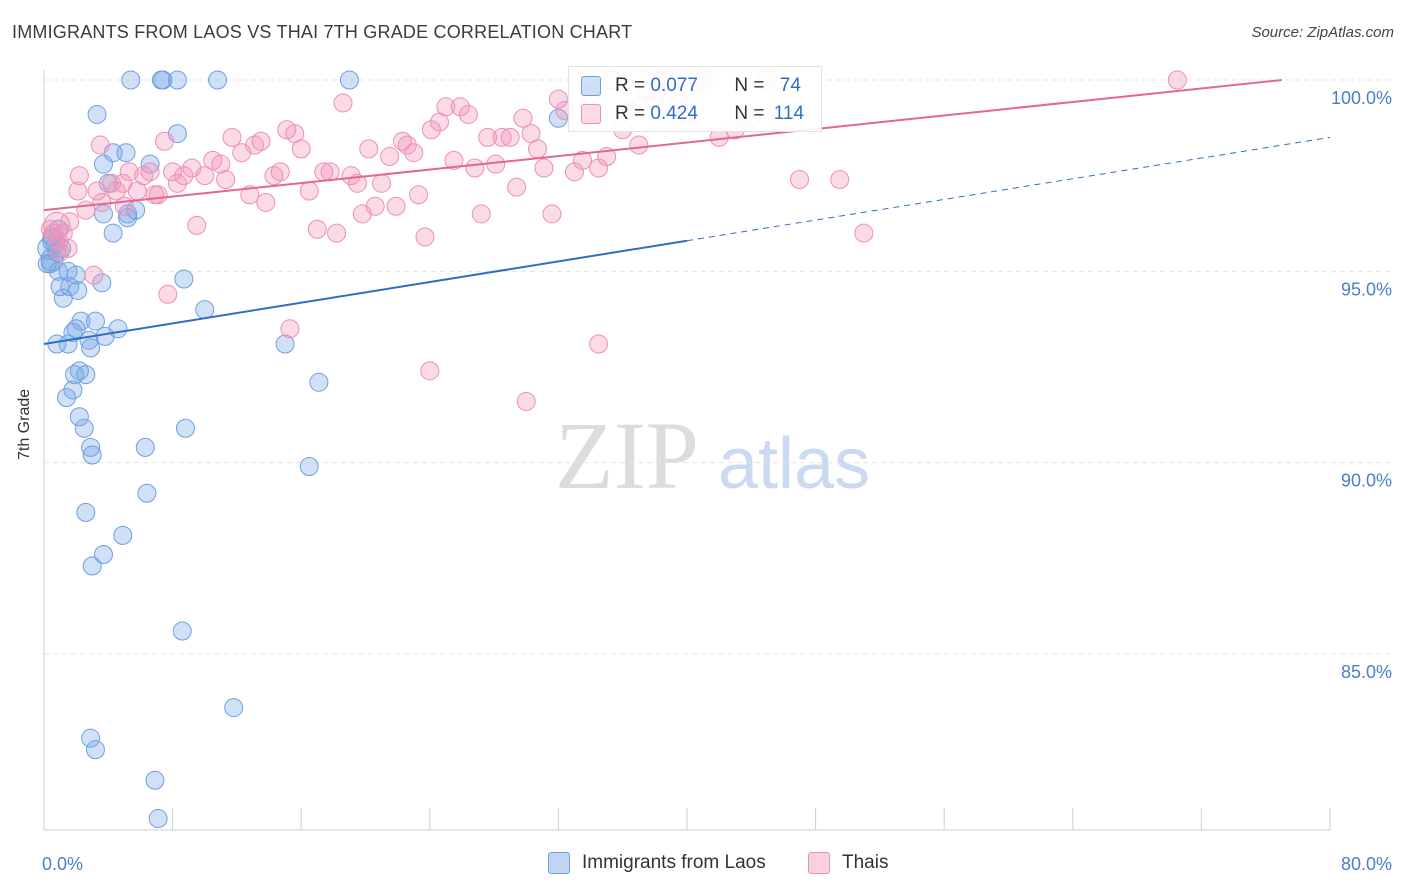 The image size is (1406, 892). Describe the element at coordinates (674, 85) in the screenshot. I see `legend-r-value: 0.077` at that location.